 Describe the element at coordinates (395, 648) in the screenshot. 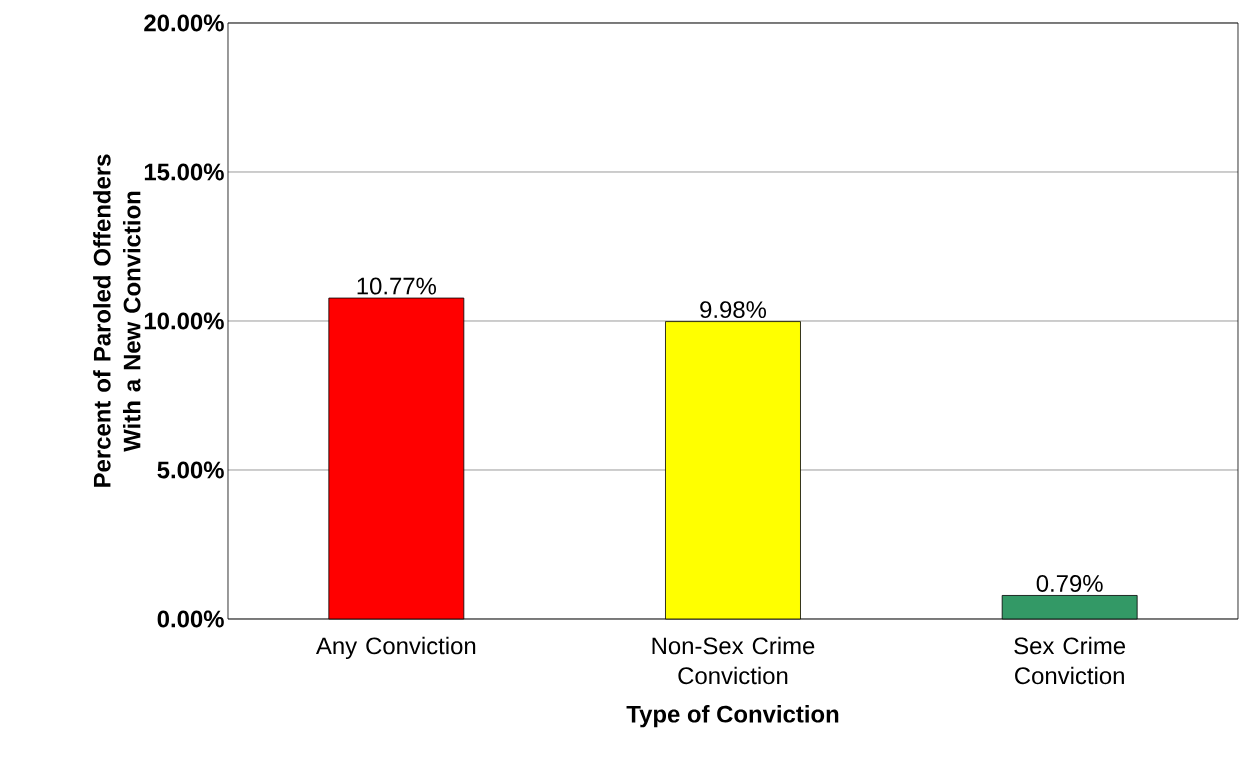

I see `x-tick-label: Any Conviction` at that location.